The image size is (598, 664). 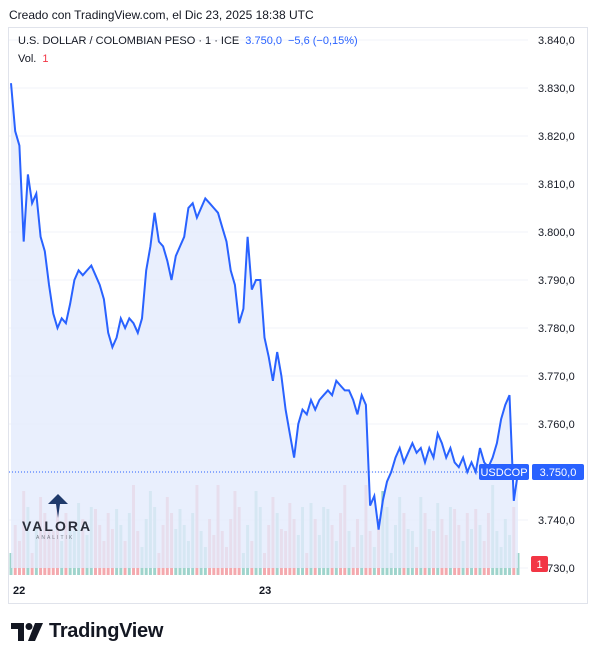 What do you see at coordinates (556, 185) in the screenshot?
I see `y-tick-label: 3.810,0` at bounding box center [556, 185].